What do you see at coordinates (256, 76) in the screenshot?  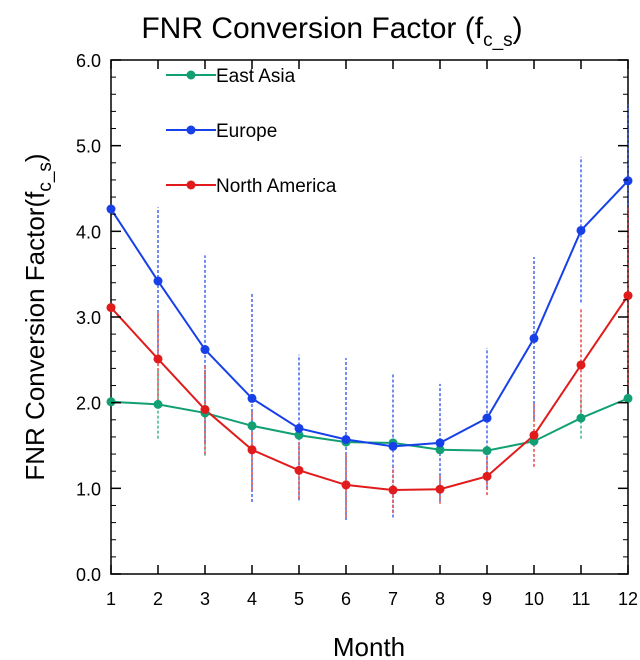 I see `legend-label: East Asia` at bounding box center [256, 76].